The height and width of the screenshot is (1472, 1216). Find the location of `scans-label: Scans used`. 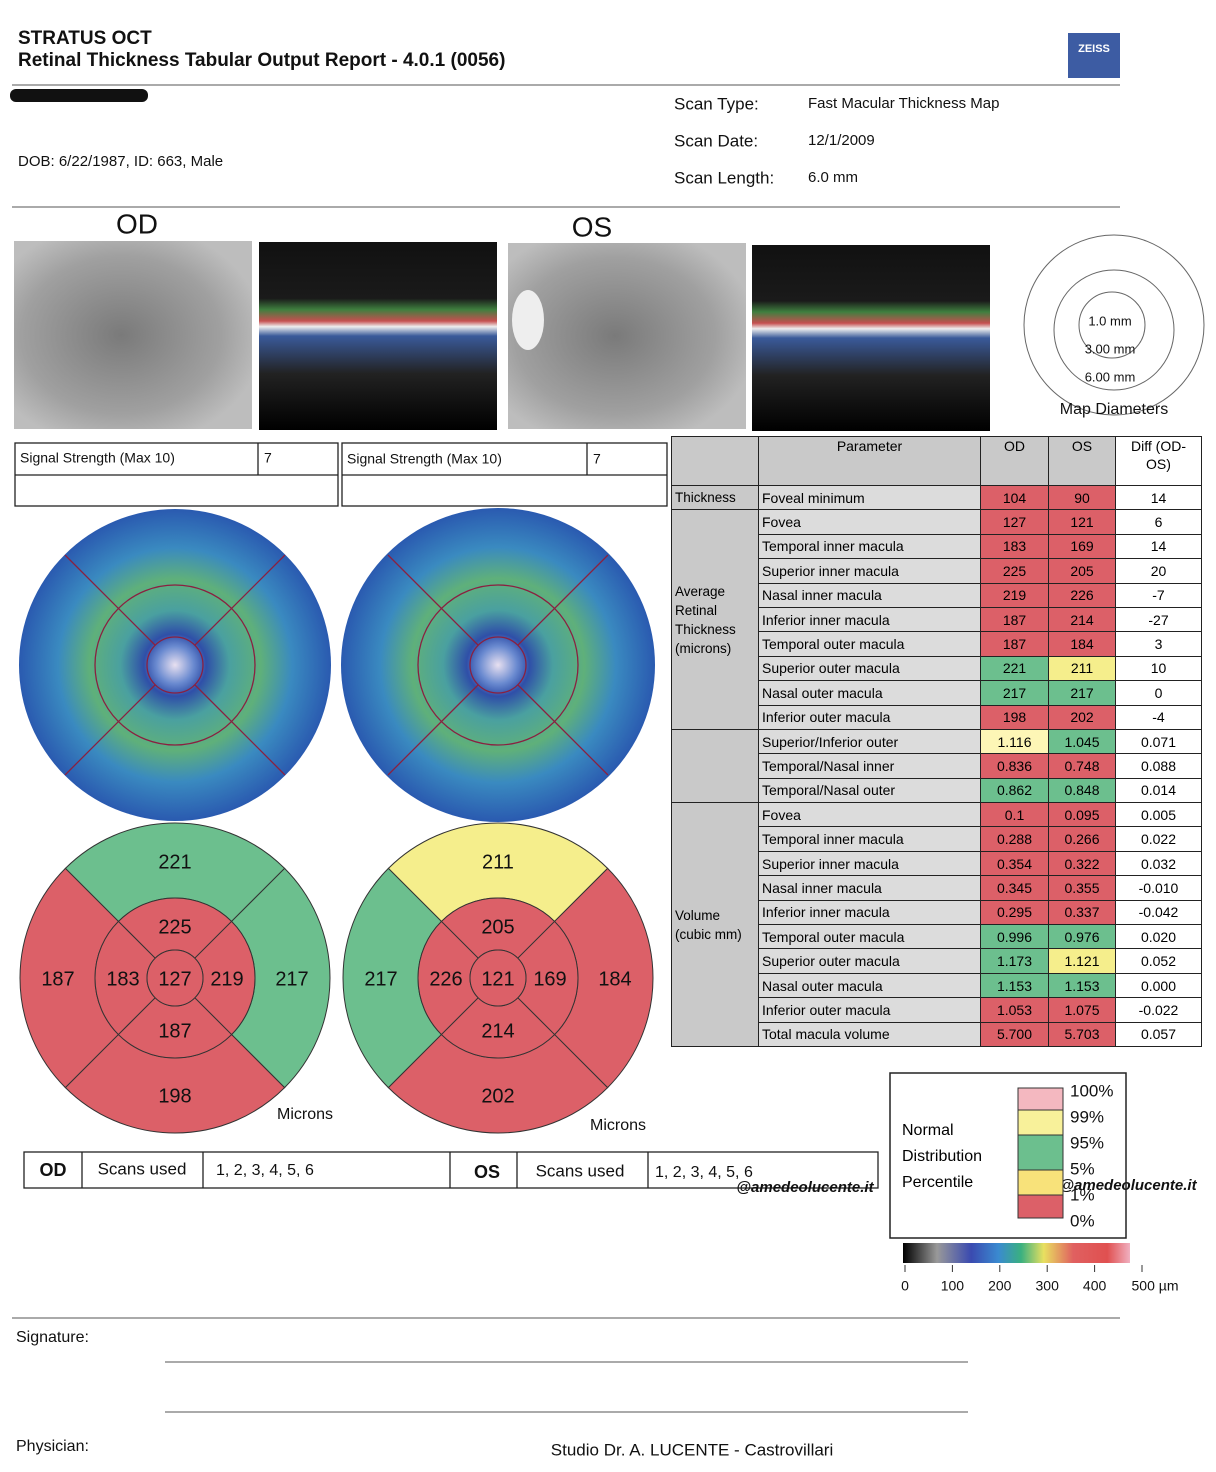

scans-label: Scans used is located at coordinates (142, 1168).